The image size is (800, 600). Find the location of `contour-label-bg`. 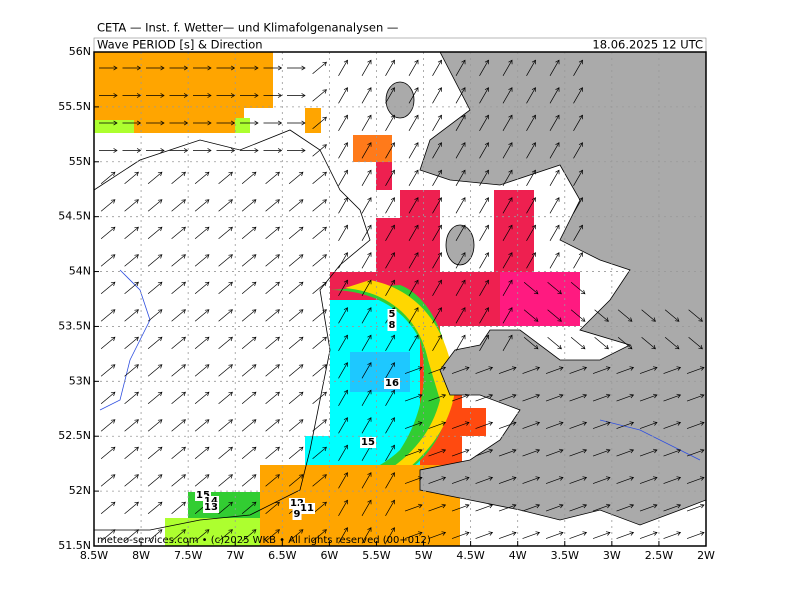

contour-label-bg is located at coordinates (211, 501).